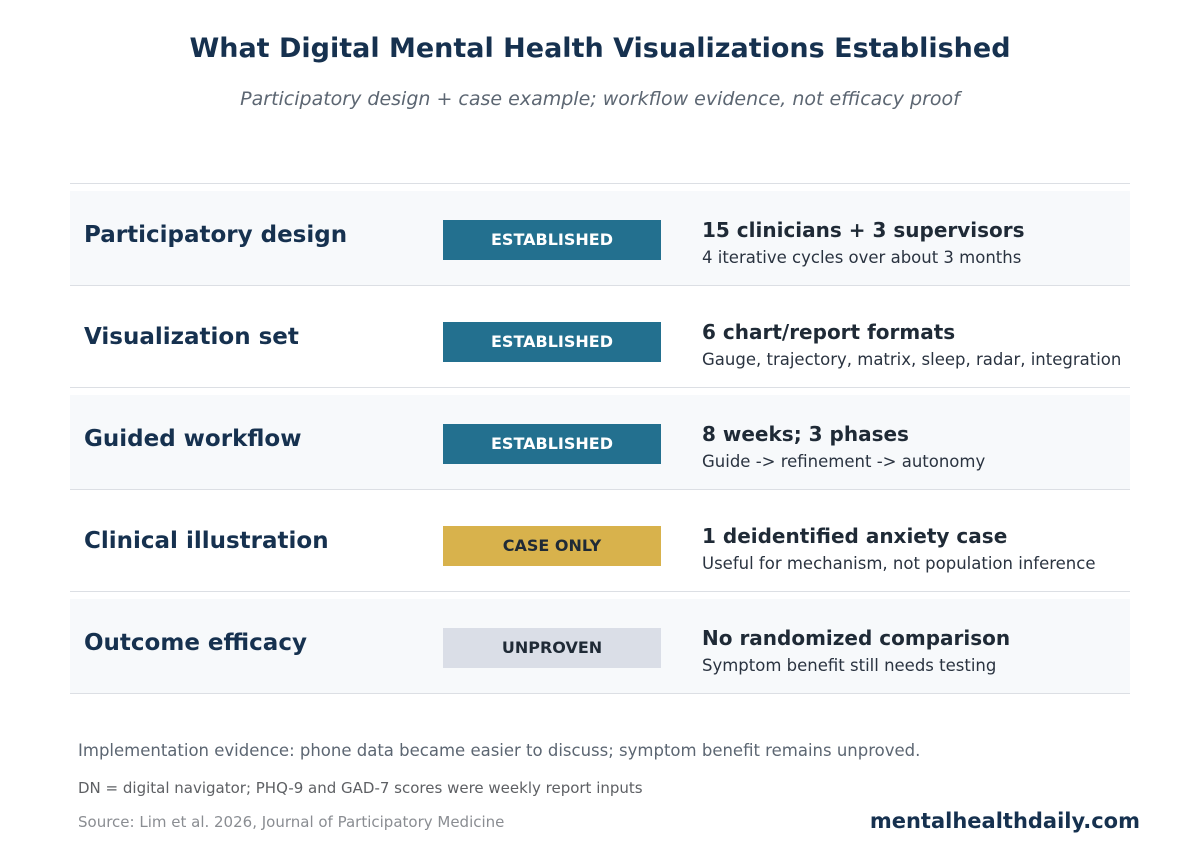 This screenshot has height=864, width=1200. What do you see at coordinates (191, 337) in the screenshot?
I see `row-label: Visualization set` at bounding box center [191, 337].